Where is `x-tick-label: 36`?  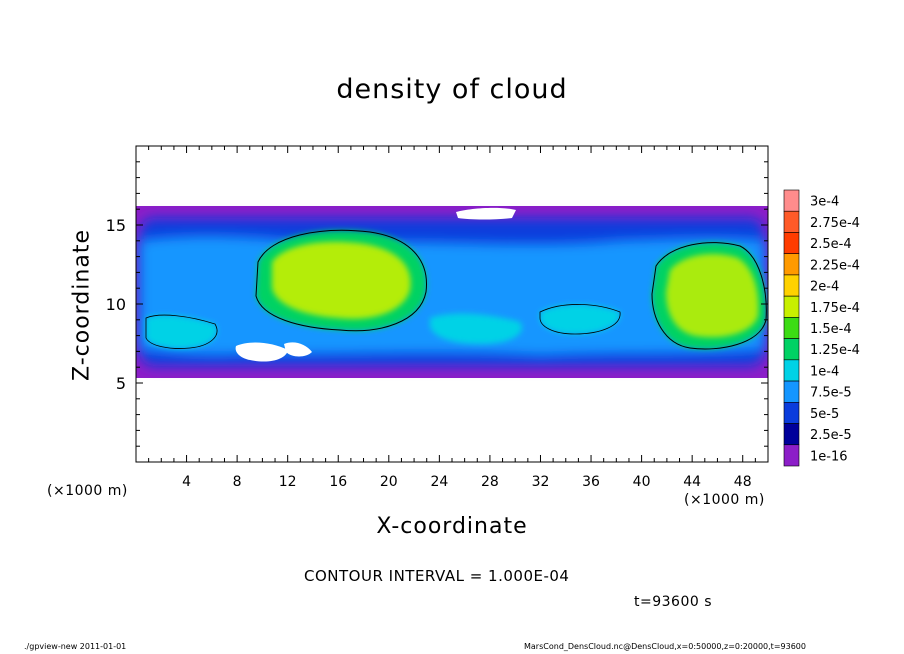 x-tick-label: 36 is located at coordinates (591, 482).